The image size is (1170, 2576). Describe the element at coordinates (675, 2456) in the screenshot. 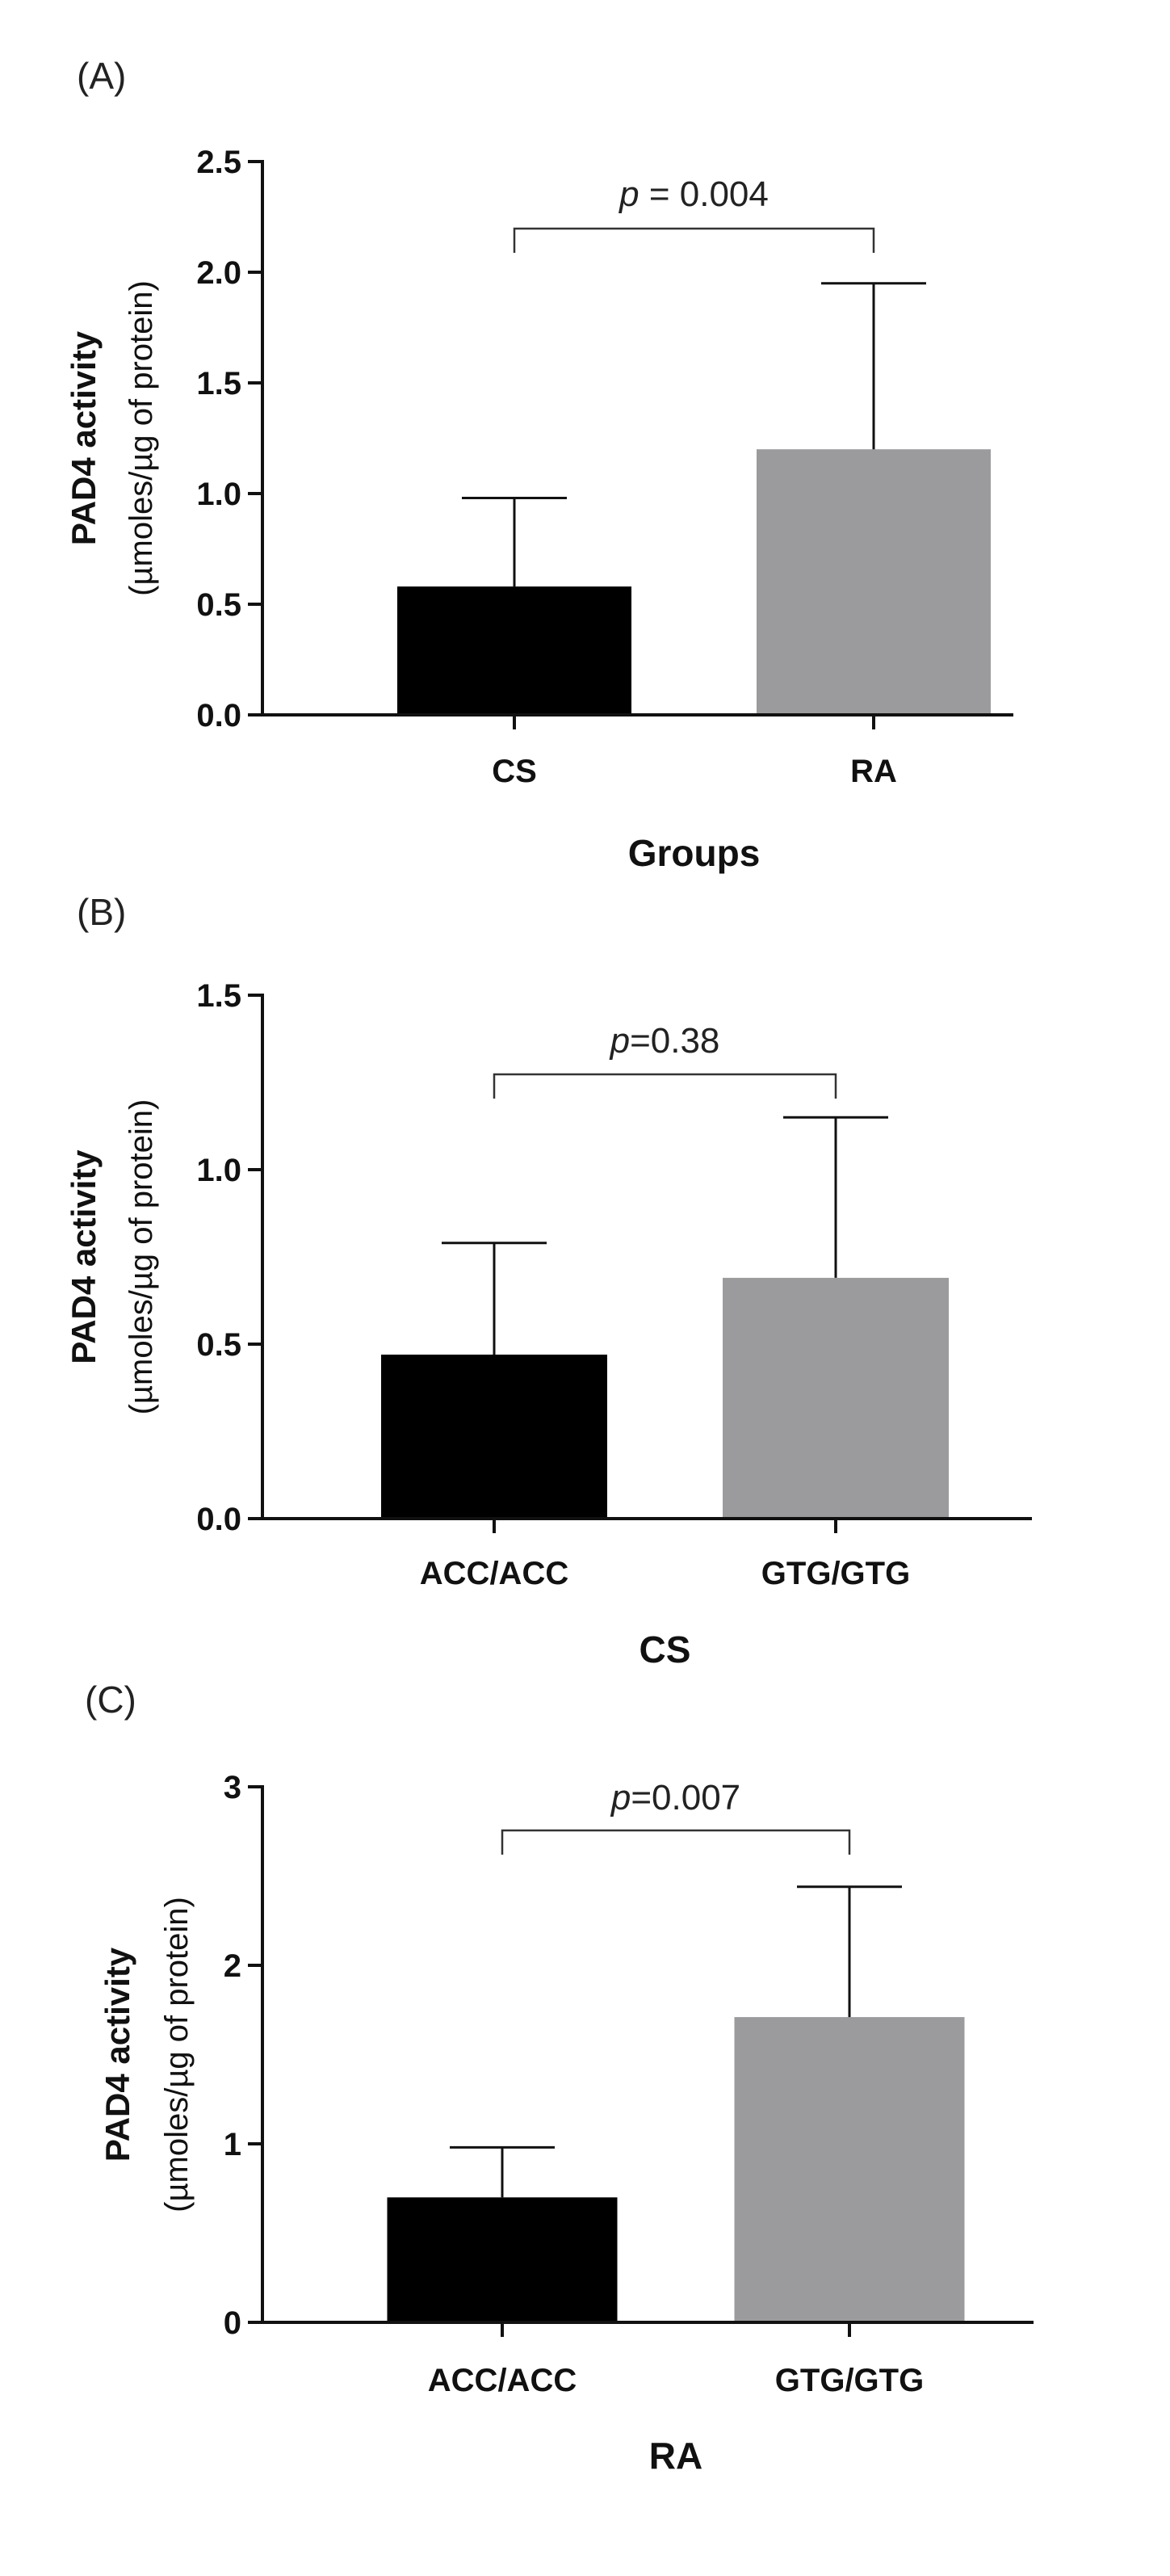

I see `x-axis-title: RA` at that location.